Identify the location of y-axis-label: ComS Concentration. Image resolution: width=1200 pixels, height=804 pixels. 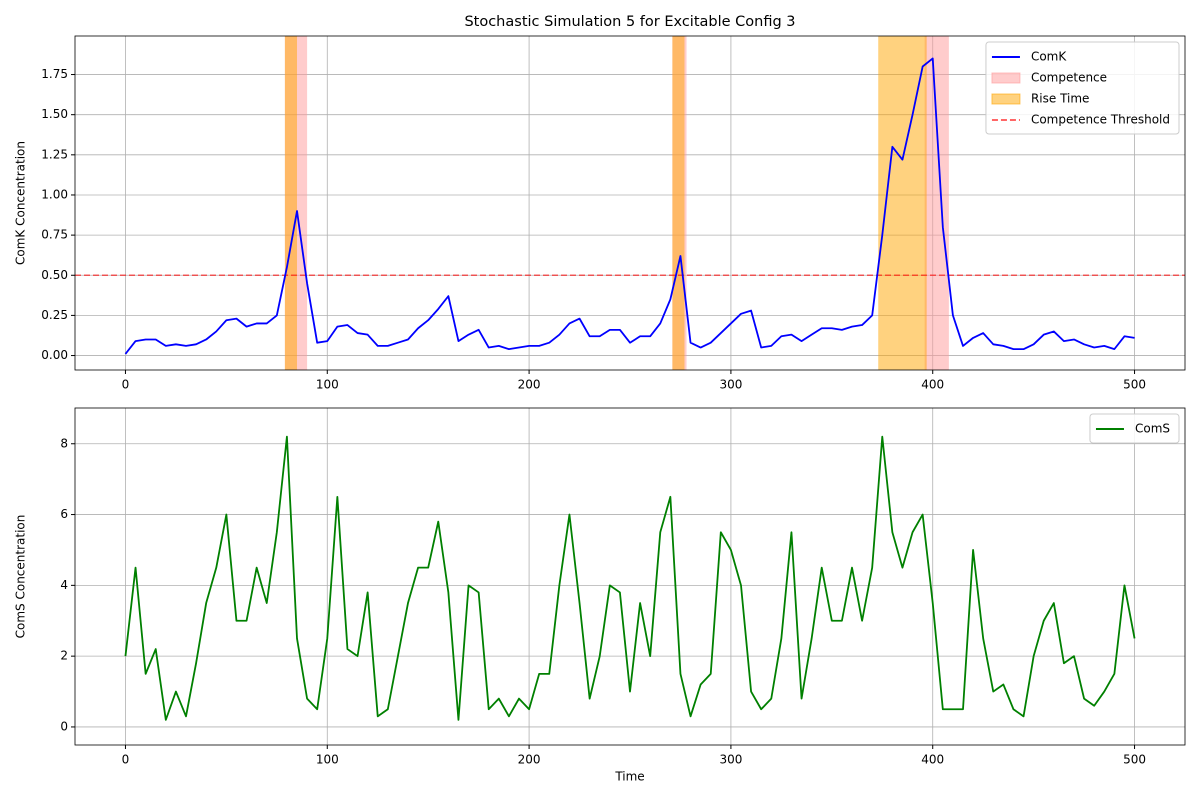
(21, 577).